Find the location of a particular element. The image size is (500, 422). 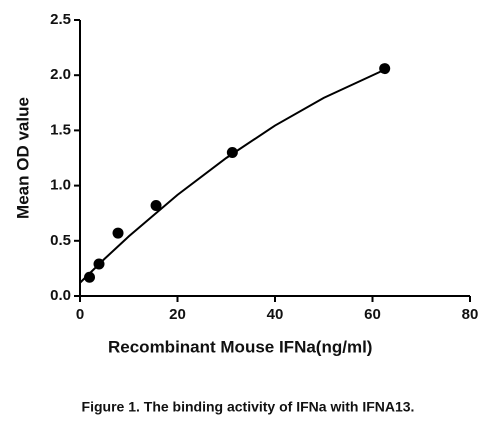

y-axis-label: Mean OD value is located at coordinates (22, 158).